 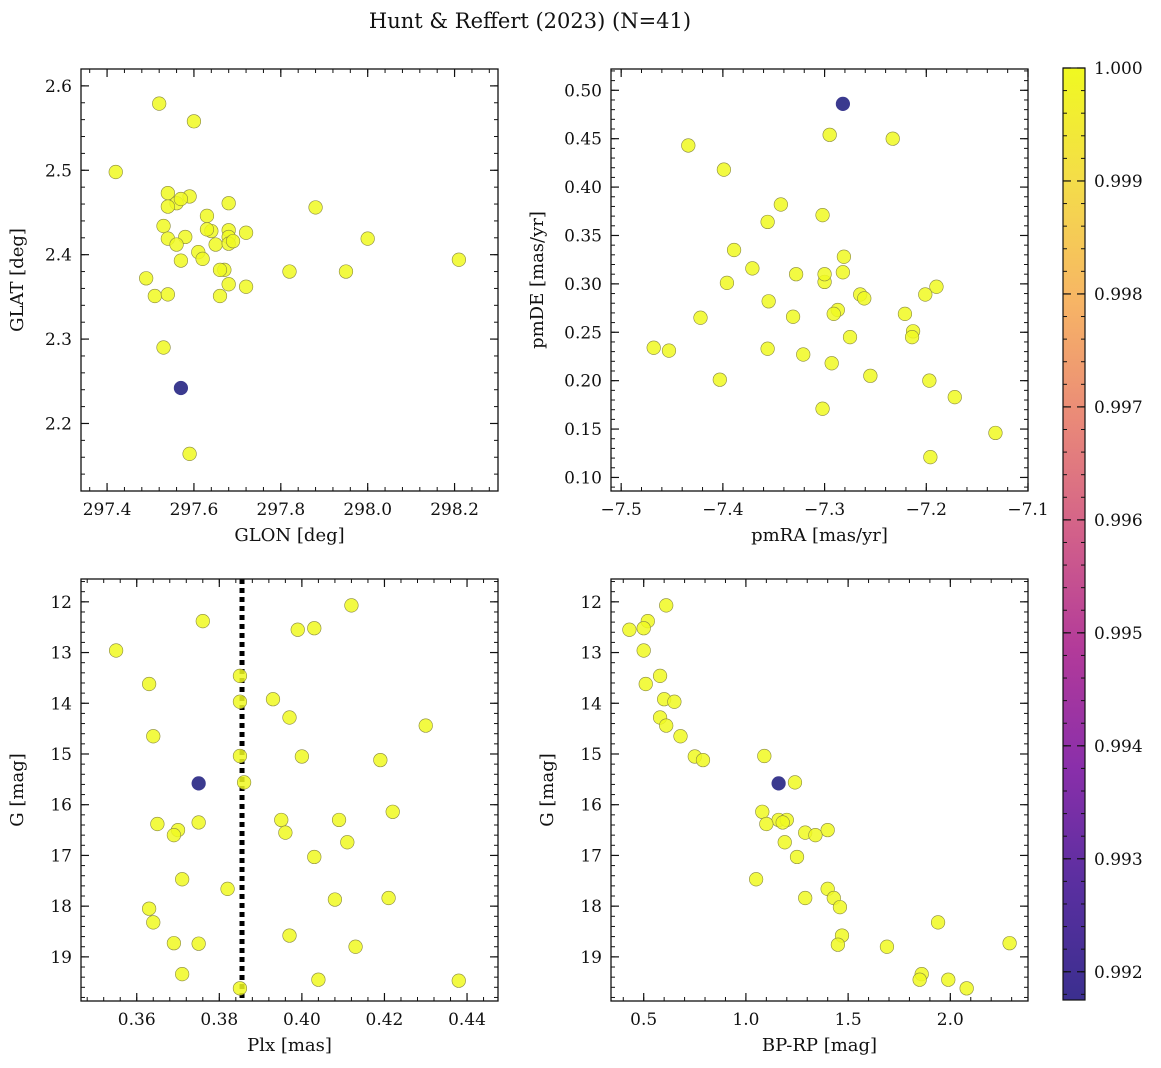 What do you see at coordinates (467, 1020) in the screenshot?
I see `x-tick-label: 0.44` at bounding box center [467, 1020].